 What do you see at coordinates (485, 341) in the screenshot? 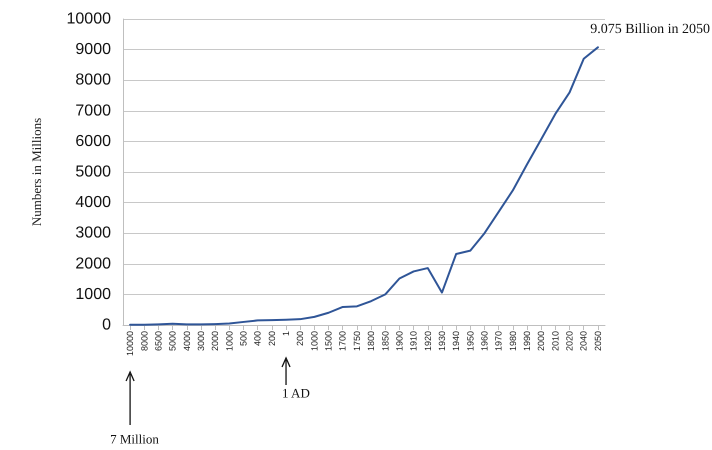
I see `x-tick-label: 1960` at bounding box center [485, 341].